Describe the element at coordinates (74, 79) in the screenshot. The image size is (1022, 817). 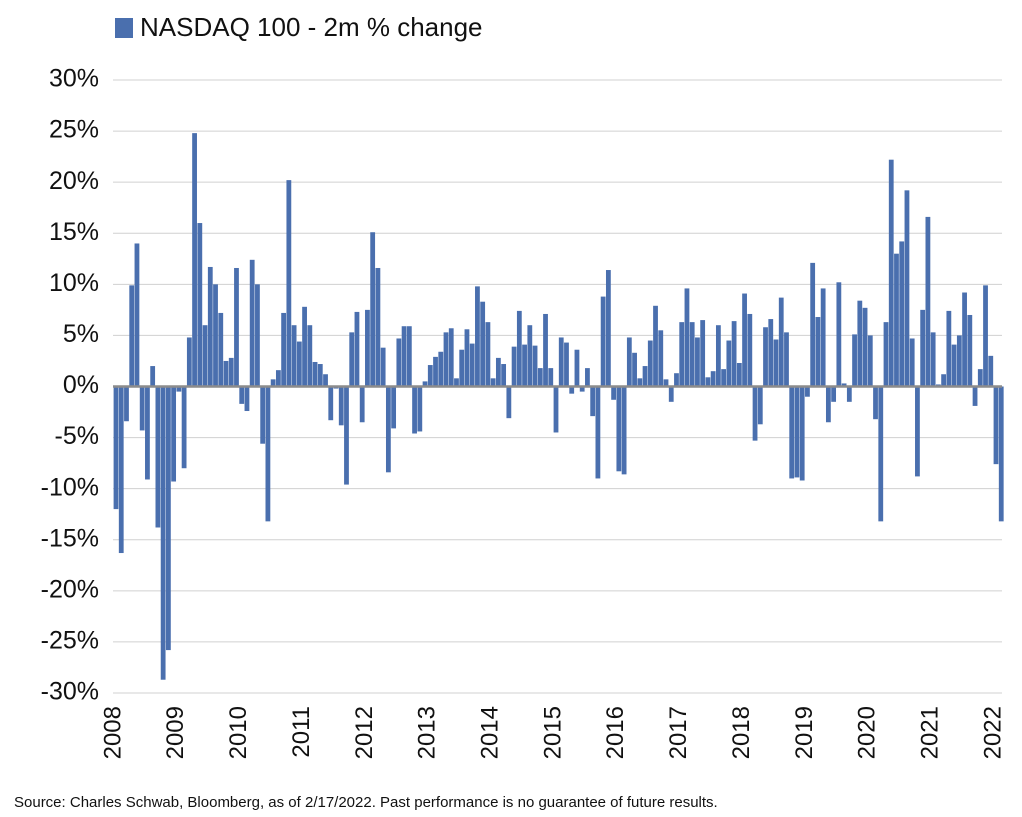
I see `y-tick-label: 30%` at that location.